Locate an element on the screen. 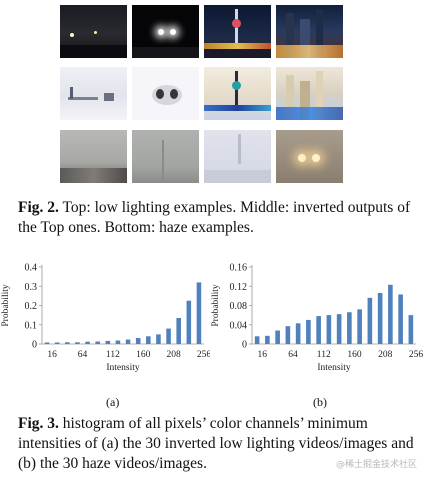 Image resolution: width=429 pixels, height=478 pixels. photo-inverted-city-tower is located at coordinates (237, 93).